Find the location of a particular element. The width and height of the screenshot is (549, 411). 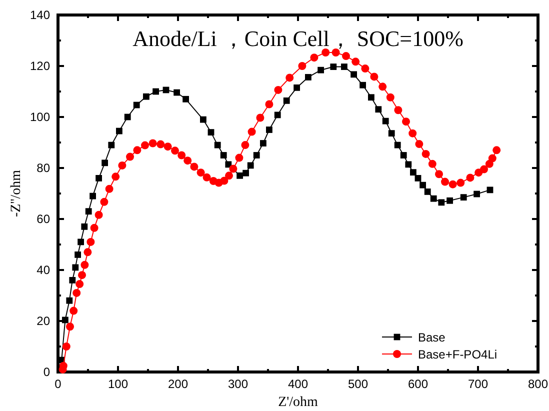

y-axis-title: -Z''/ohm is located at coordinates (16, 194).